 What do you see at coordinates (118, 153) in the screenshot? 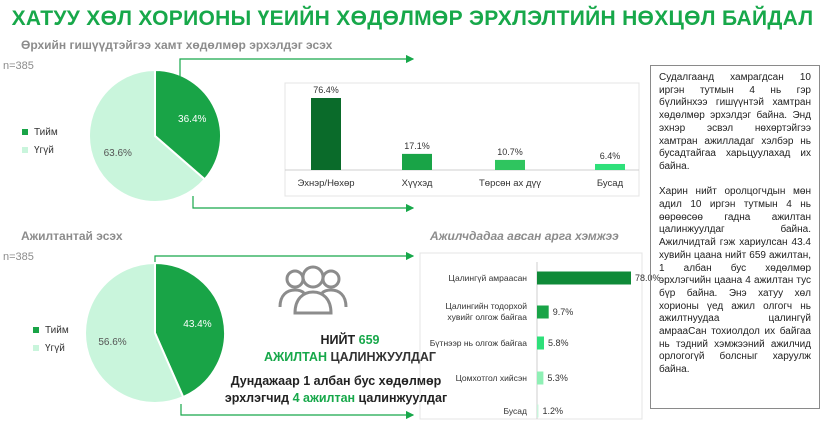
I see `pie-slice-label: 63.6%` at bounding box center [118, 153].